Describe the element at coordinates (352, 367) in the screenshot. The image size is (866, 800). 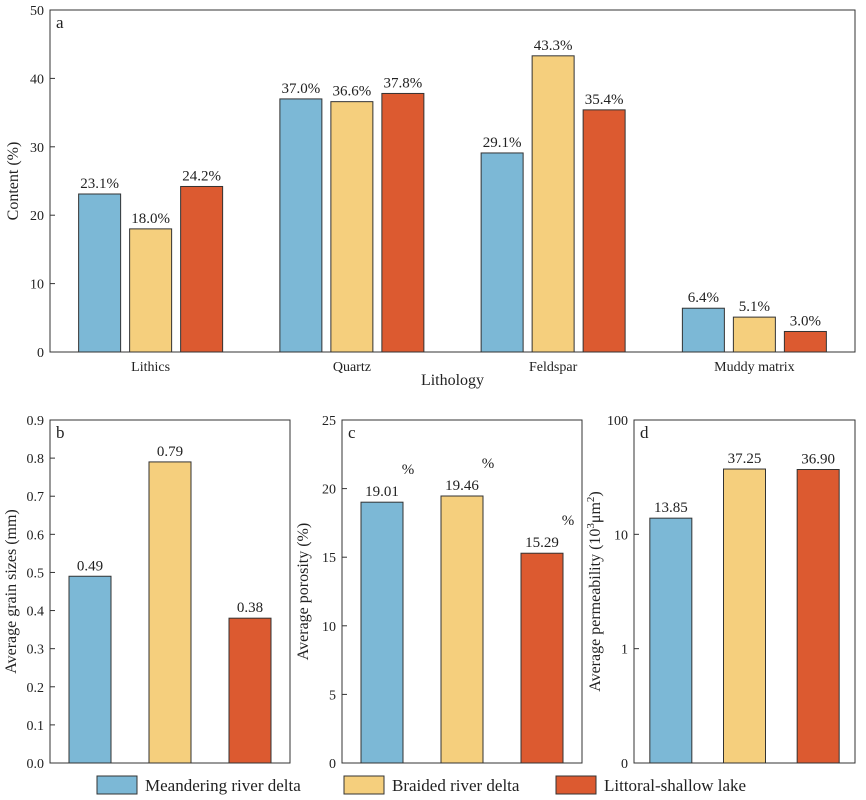
I see `x-tick-label: Quartz` at that location.